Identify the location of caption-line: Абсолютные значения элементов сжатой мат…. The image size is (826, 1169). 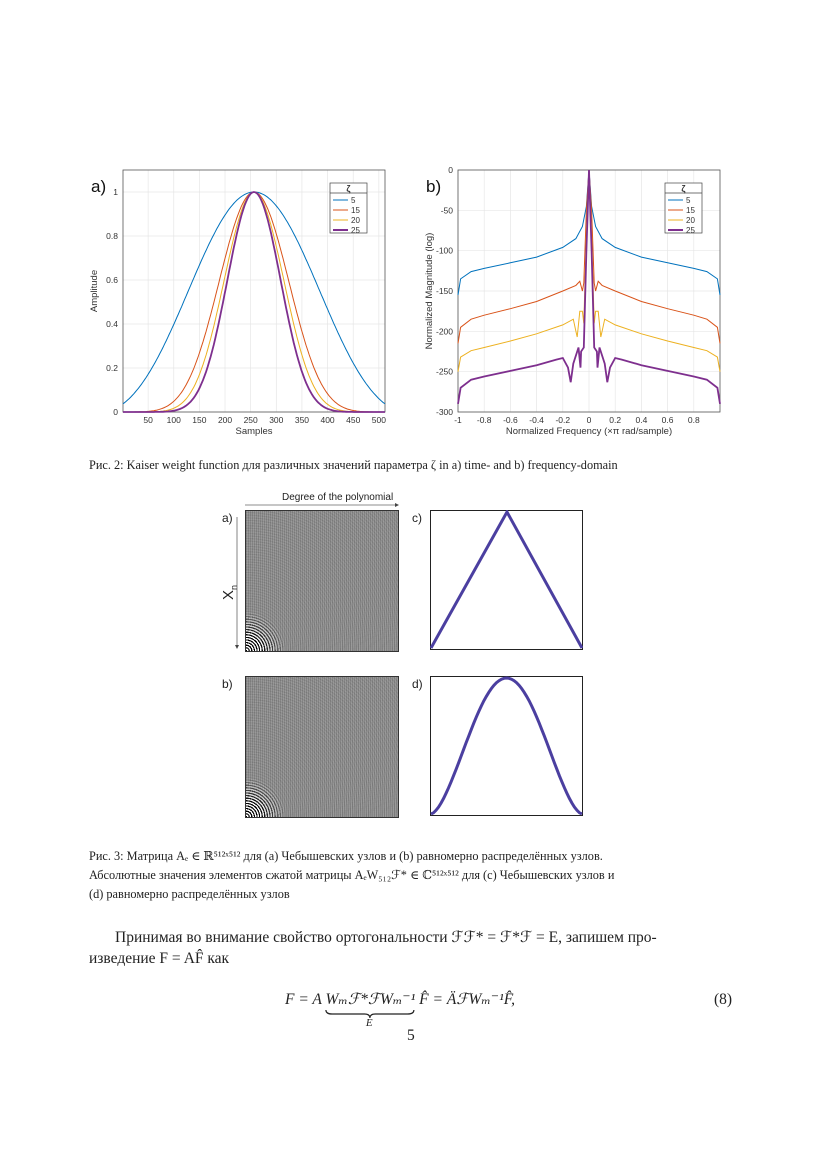
(352, 875).